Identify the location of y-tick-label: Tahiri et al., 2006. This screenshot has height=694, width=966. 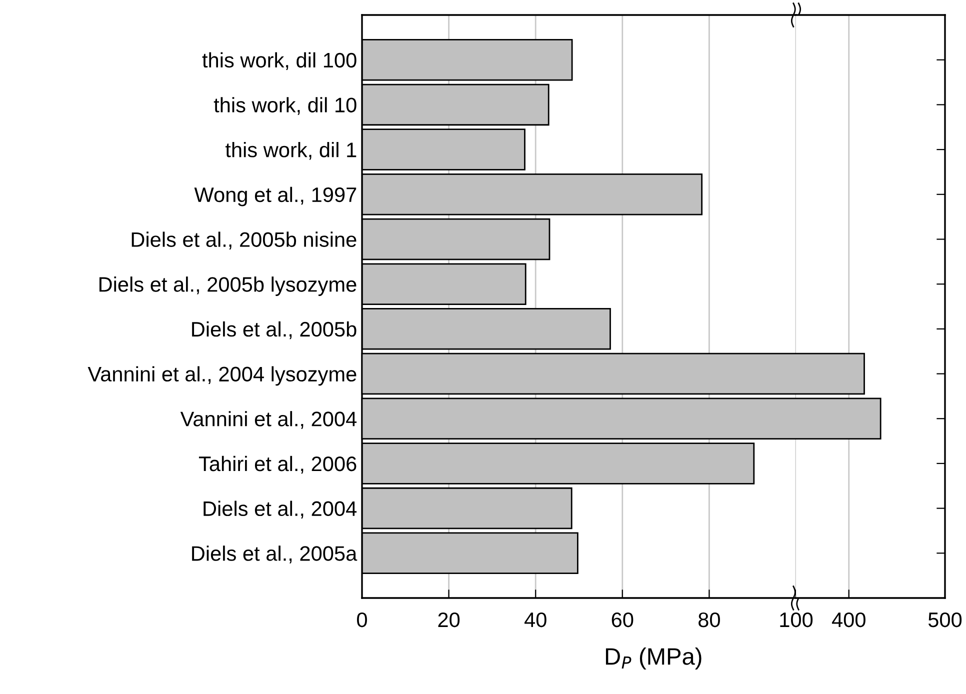
(277, 465).